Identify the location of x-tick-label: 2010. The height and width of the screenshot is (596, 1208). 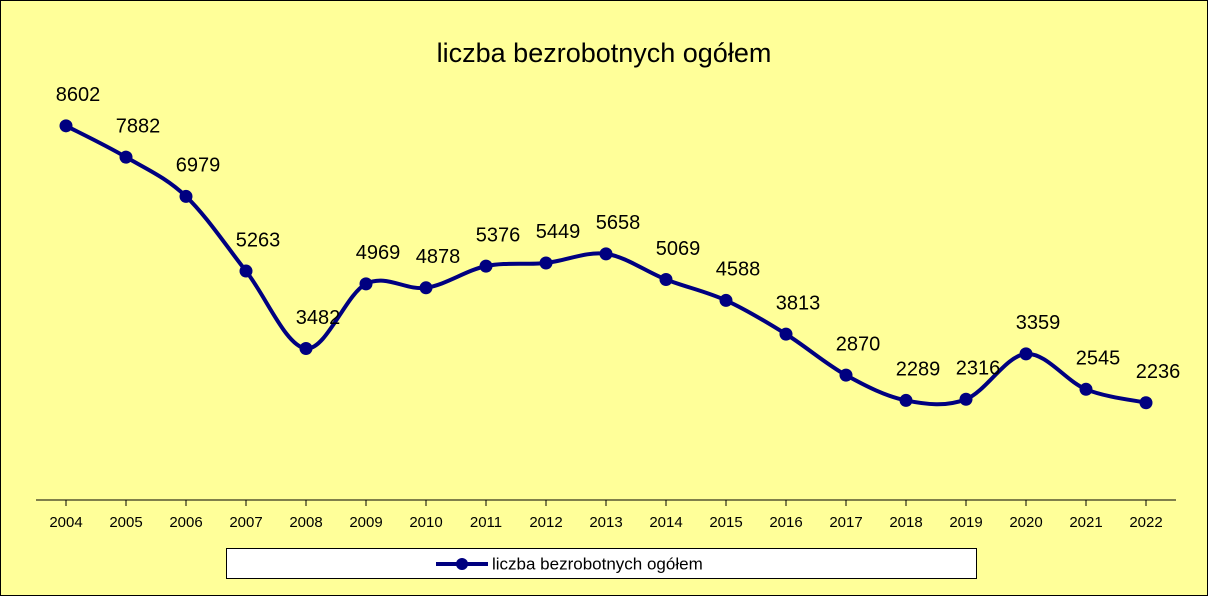
(425, 522).